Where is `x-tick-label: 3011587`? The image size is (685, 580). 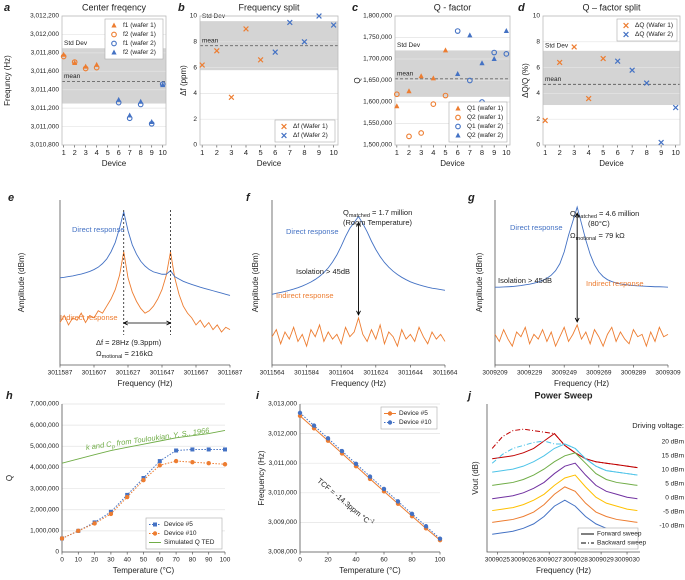 x-tick-label: 3011587 is located at coordinates (60, 373).